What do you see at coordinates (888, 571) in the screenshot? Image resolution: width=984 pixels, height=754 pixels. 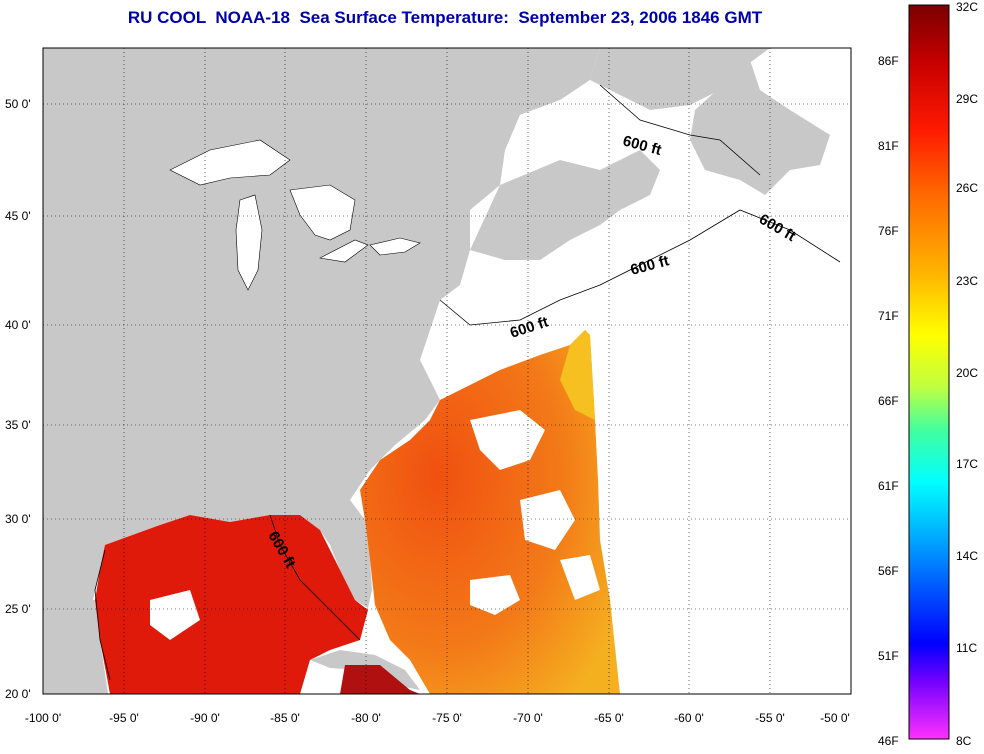 I see `colorbar-f-label: 56F` at bounding box center [888, 571].